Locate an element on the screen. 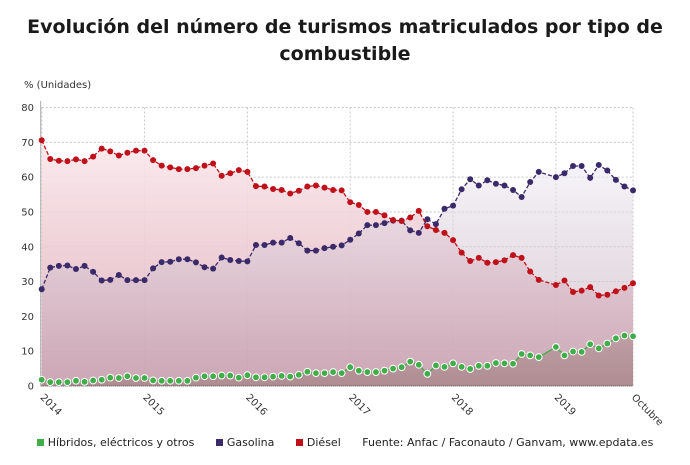 The width and height of the screenshot is (690, 465). y-axis-label: % (Unidades) is located at coordinates (58, 85).